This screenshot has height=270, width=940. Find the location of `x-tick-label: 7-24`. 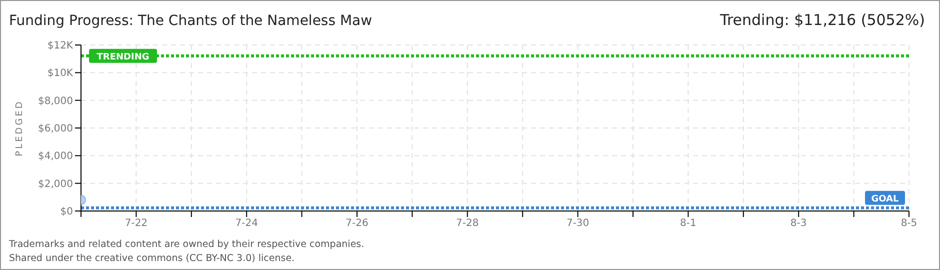

x-tick-label: 7-24 is located at coordinates (246, 224).